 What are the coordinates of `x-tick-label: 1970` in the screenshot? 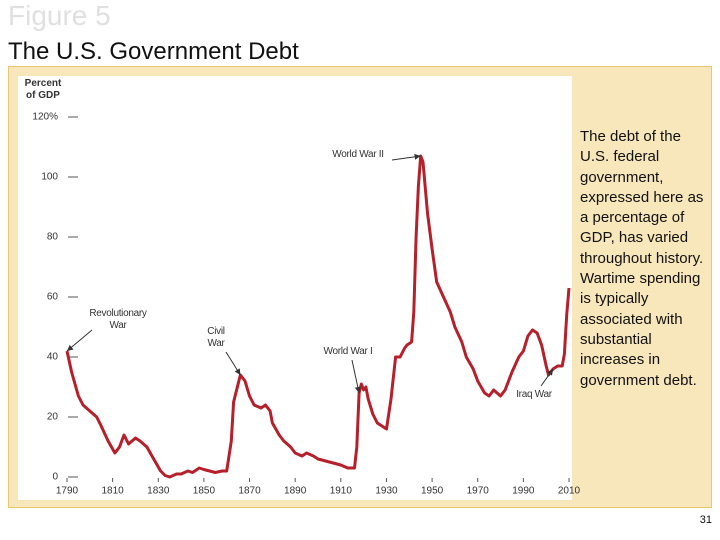 It's located at (478, 491).